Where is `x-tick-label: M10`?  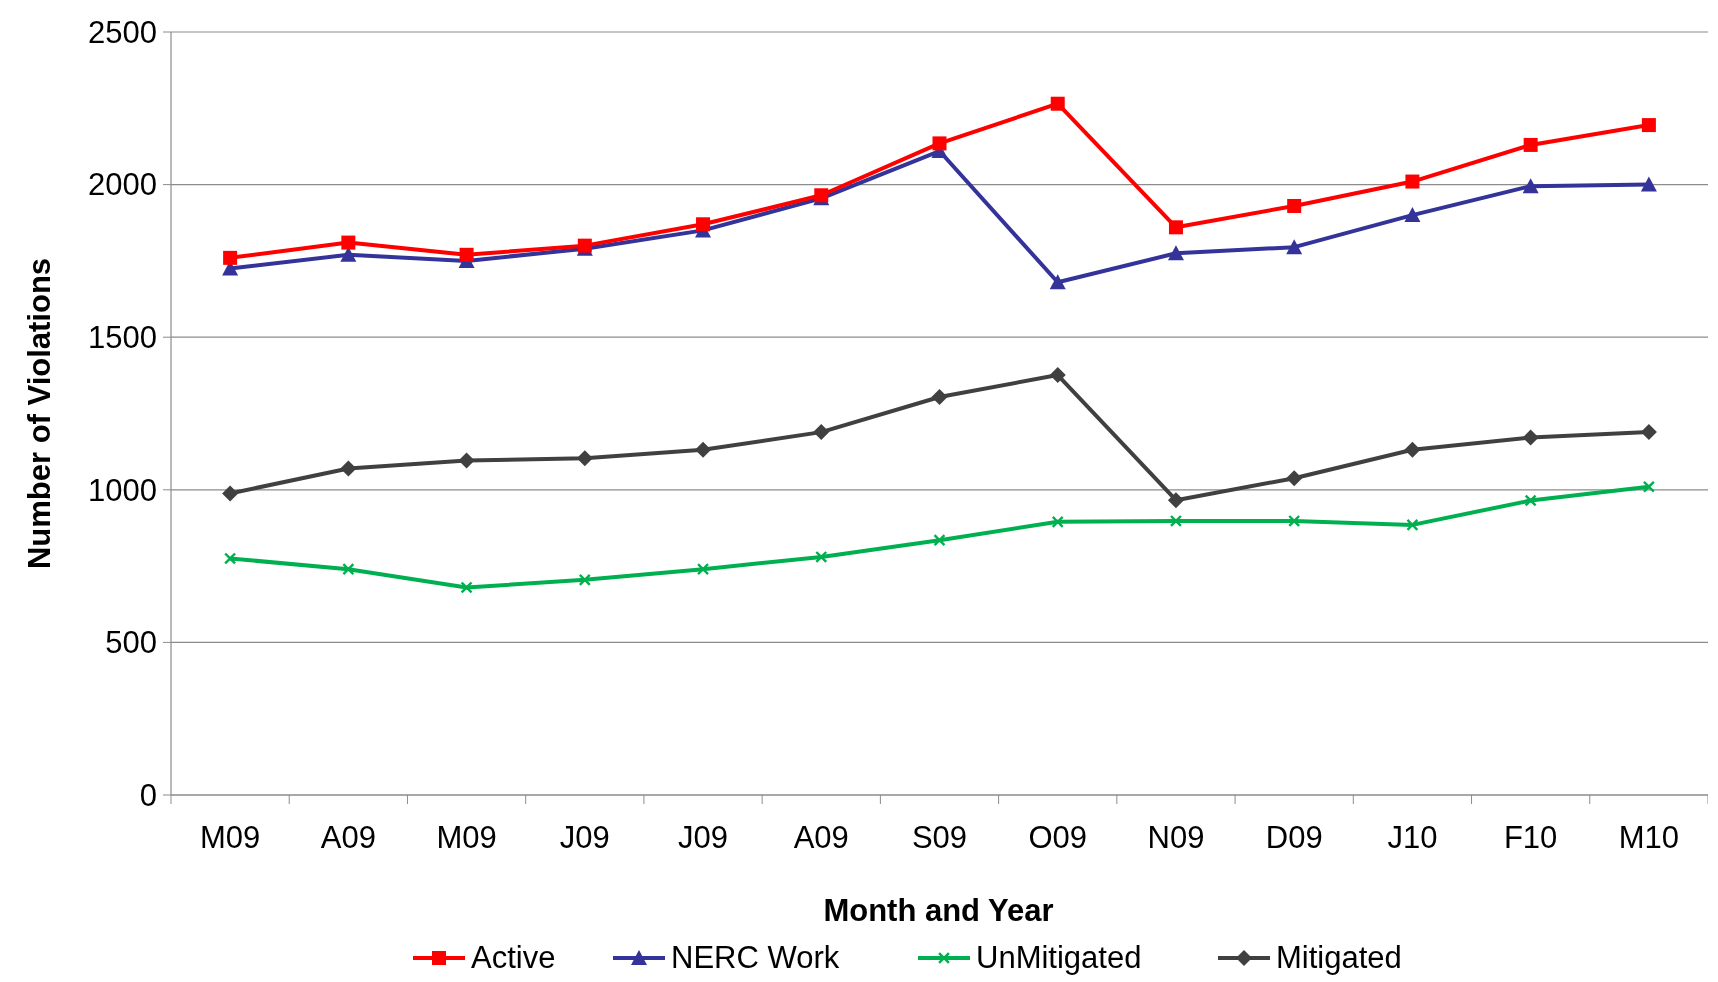 x-tick-label: M10 is located at coordinates (1649, 837).